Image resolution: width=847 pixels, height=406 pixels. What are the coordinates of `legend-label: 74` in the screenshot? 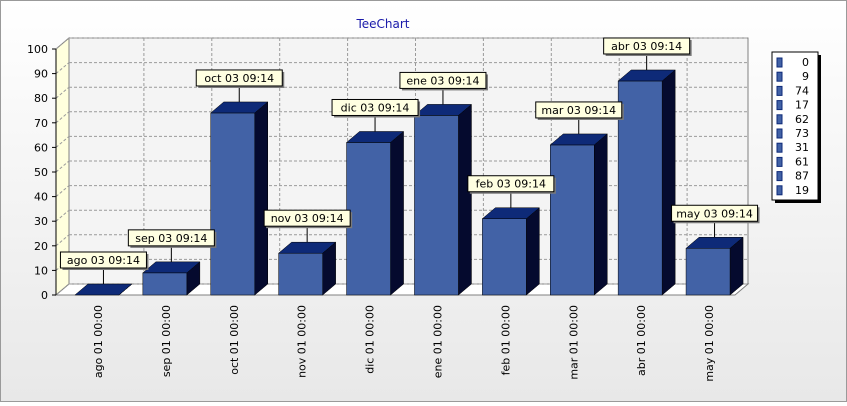 It's located at (802, 90).